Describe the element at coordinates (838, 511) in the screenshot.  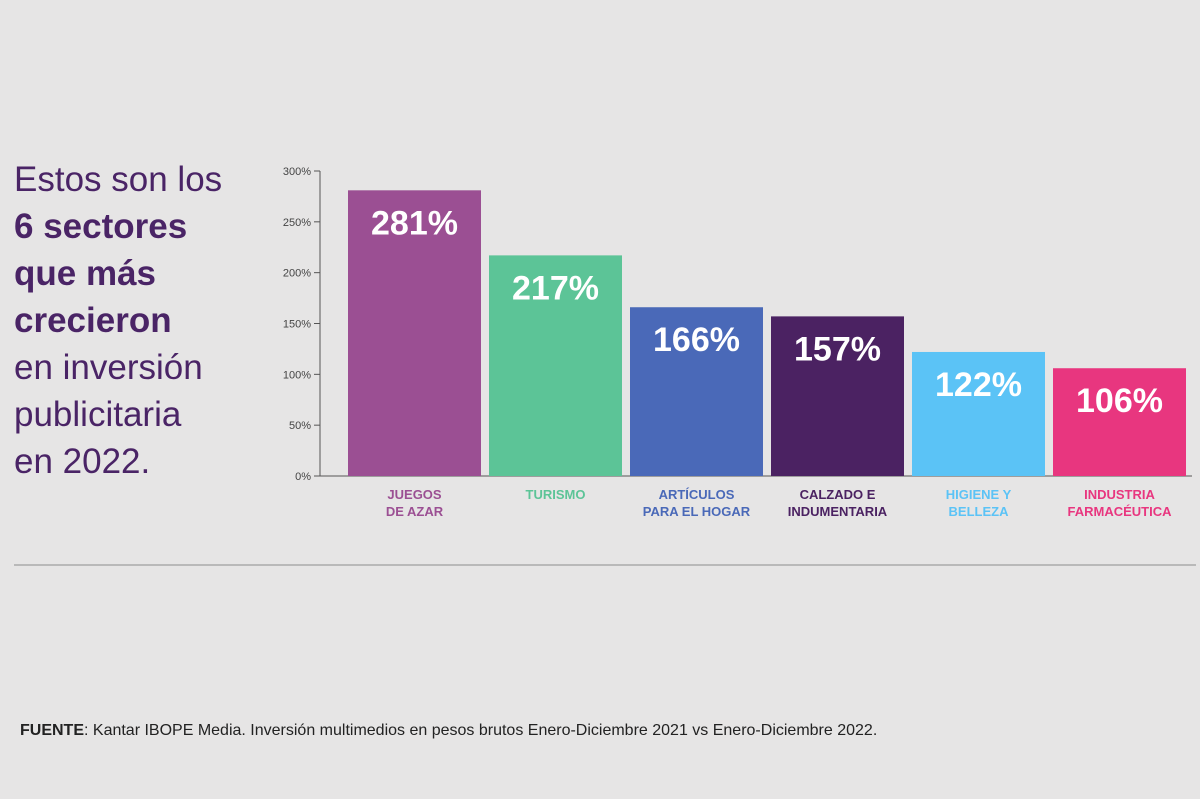
I see `category-label: INDUMENTARIA` at that location.